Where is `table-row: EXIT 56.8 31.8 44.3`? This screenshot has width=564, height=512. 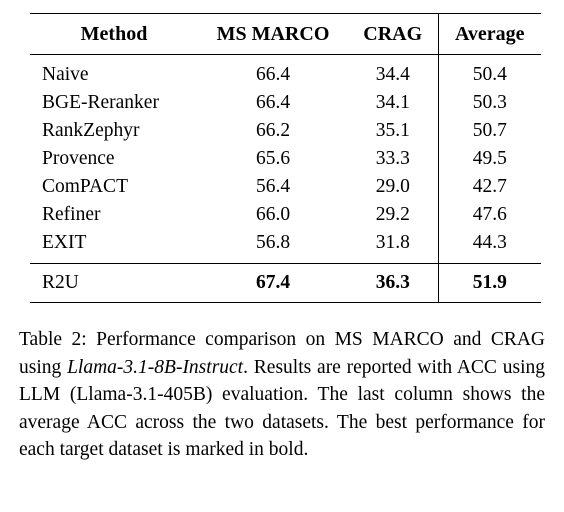
table-row: EXIT 56.8 31.8 44.3 is located at coordinates (285, 246).